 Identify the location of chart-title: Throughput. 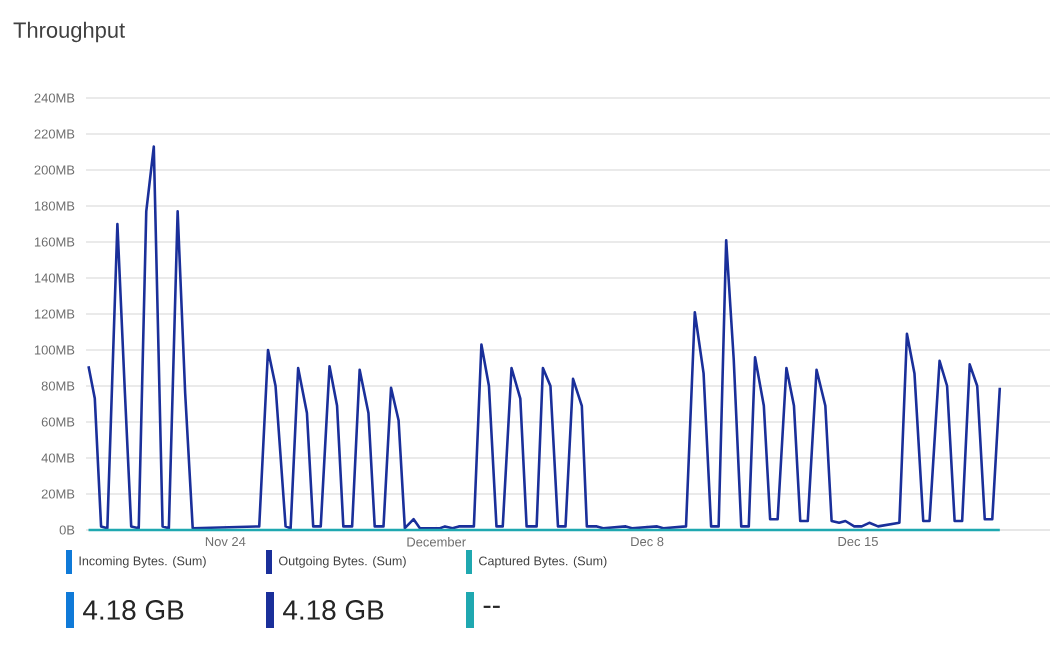
(69, 32).